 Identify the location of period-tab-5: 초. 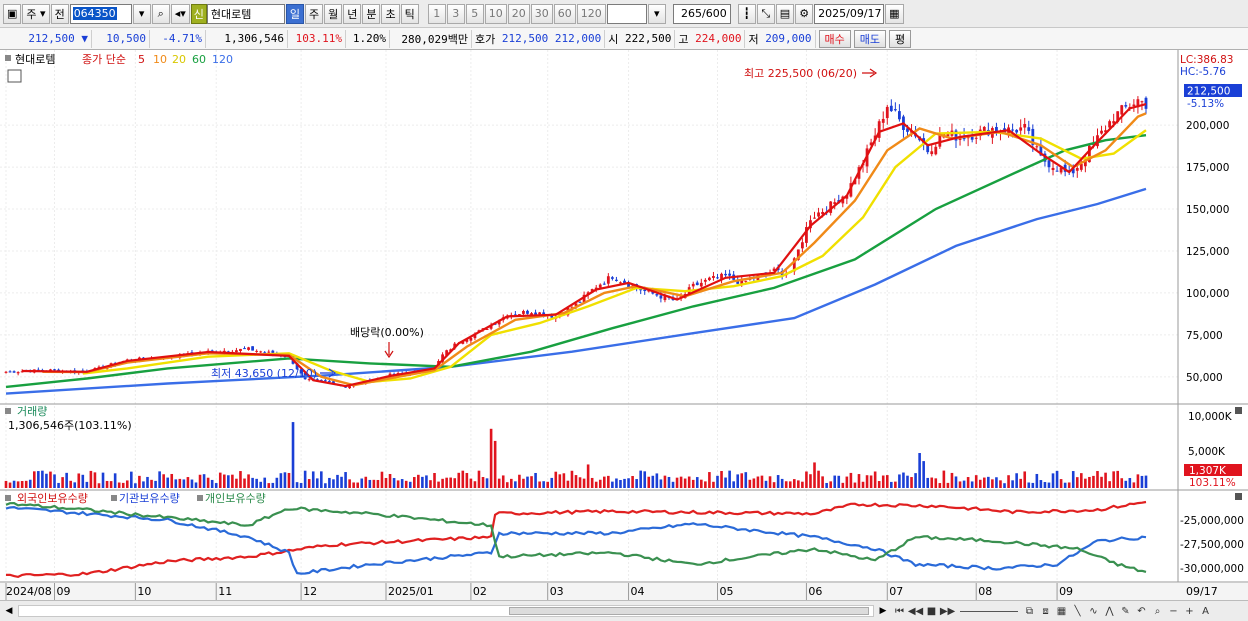
(390, 13).